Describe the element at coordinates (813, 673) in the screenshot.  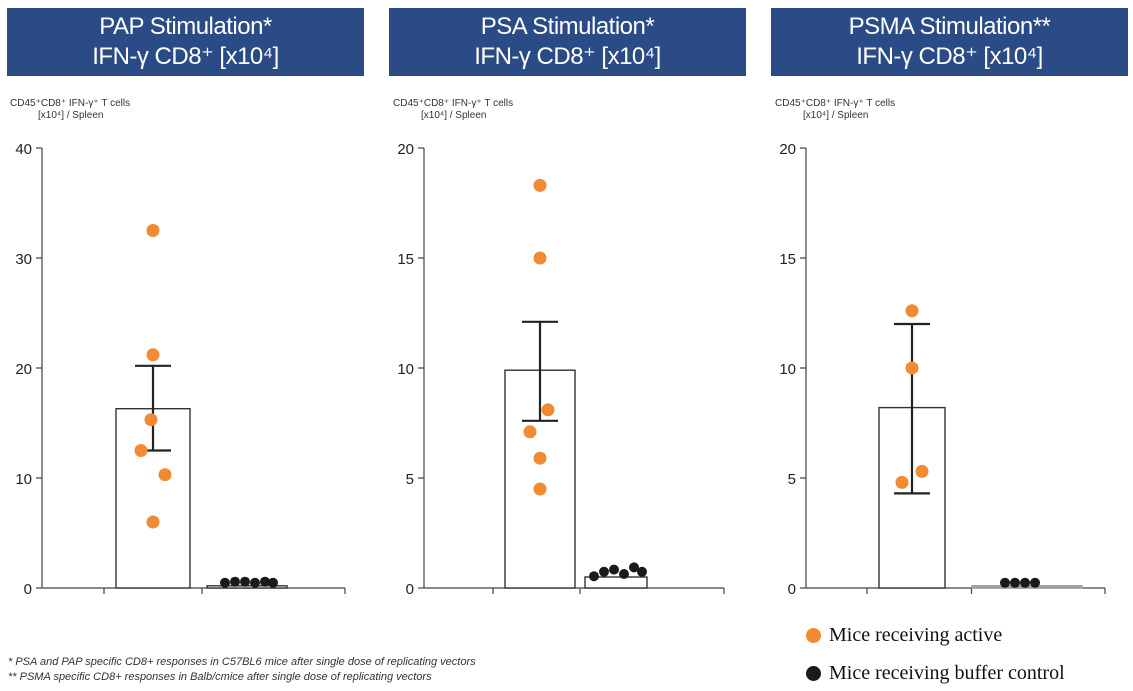
I see `legend-buffer-dot-icon` at that location.